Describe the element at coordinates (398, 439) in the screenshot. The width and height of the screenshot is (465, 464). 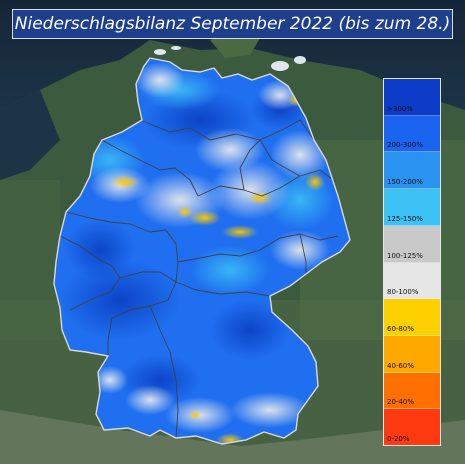
I see `legend-label: 0-20%` at that location.